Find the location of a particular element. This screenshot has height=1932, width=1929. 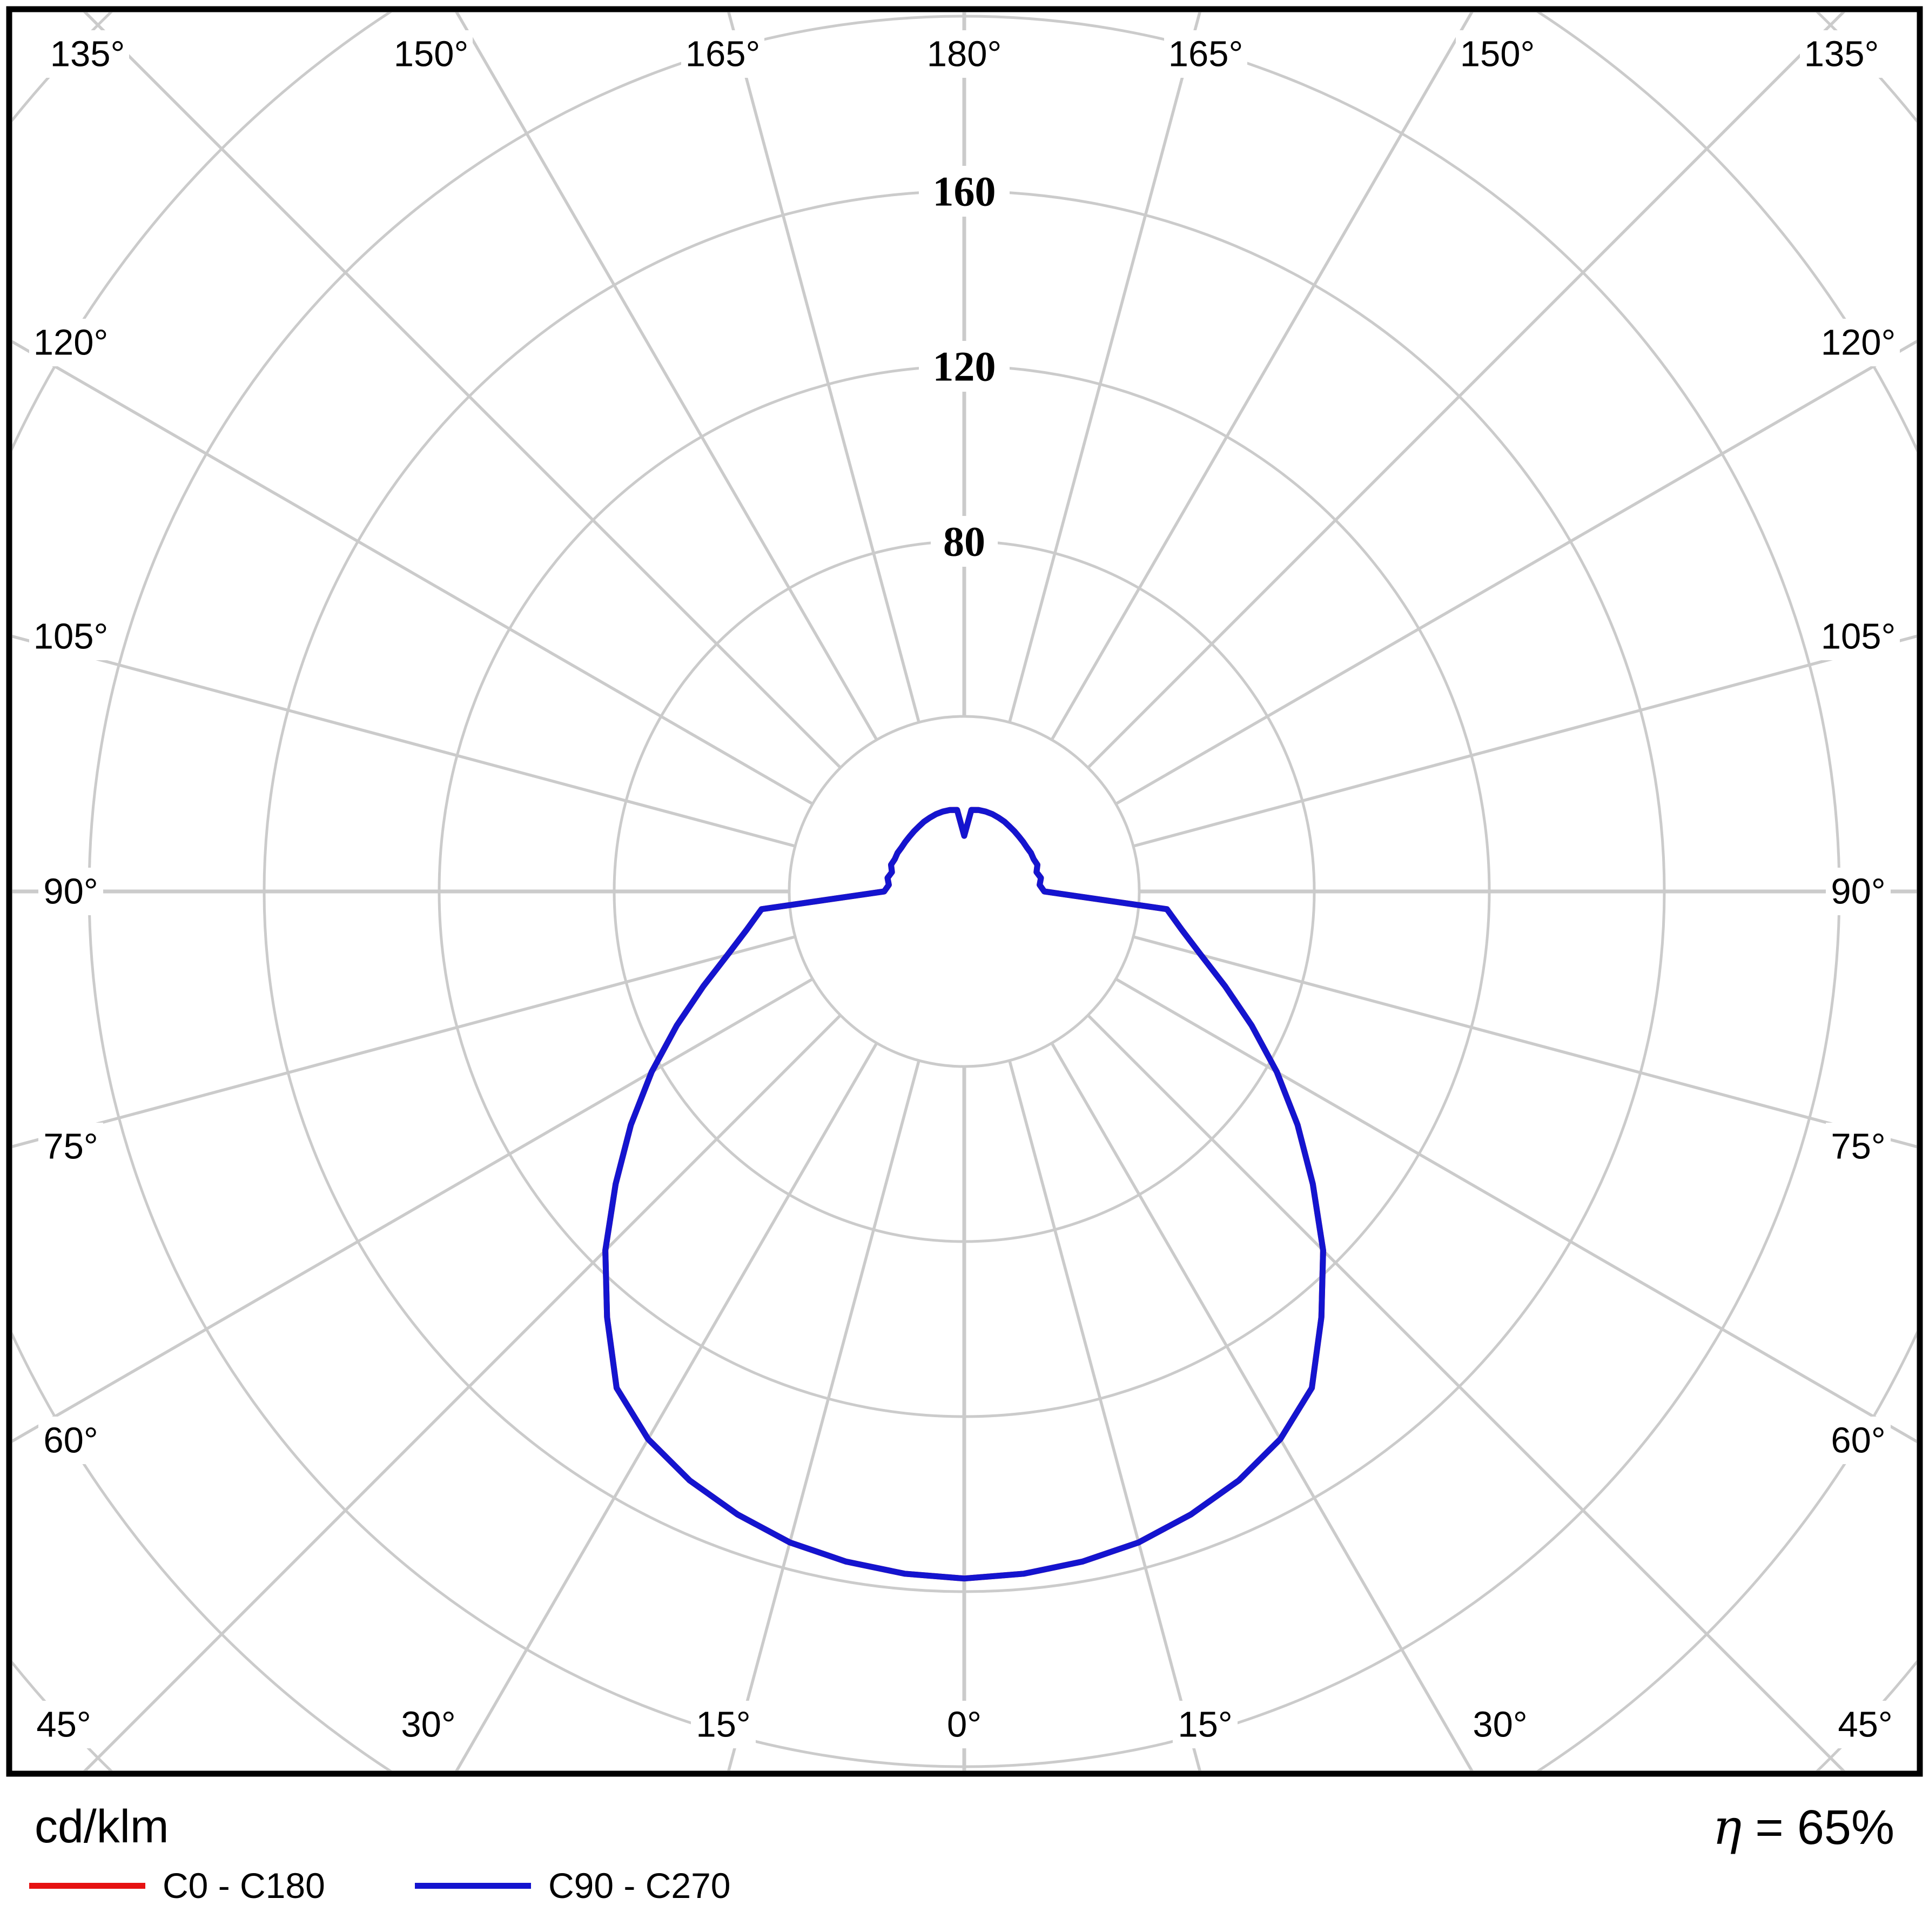

angle-label-45-17: 45° is located at coordinates (64, 1725).